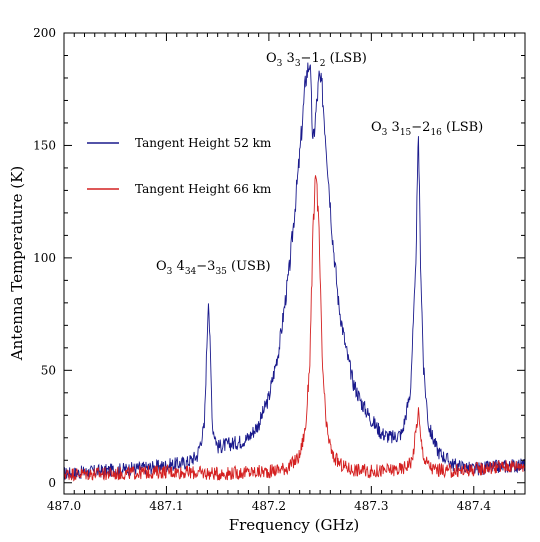 The width and height of the screenshot is (540, 542). What do you see at coordinates (44, 145) in the screenshot?
I see `y-tick-label: 150` at bounding box center [44, 145].